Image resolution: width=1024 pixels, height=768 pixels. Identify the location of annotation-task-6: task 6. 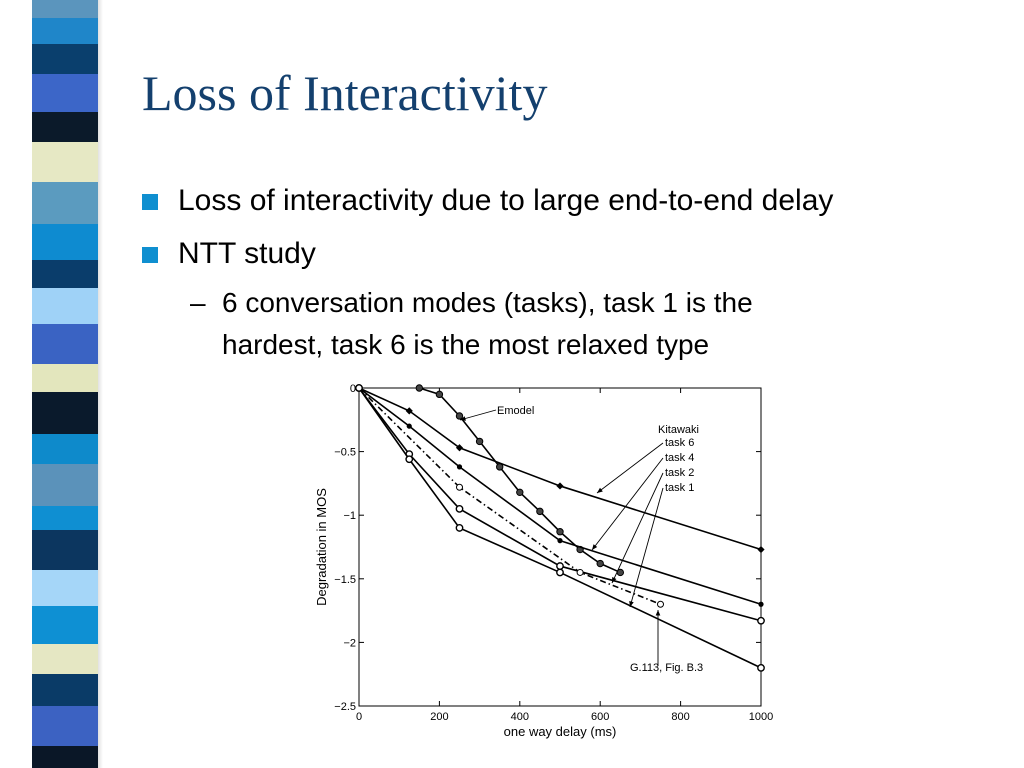
(679, 443).